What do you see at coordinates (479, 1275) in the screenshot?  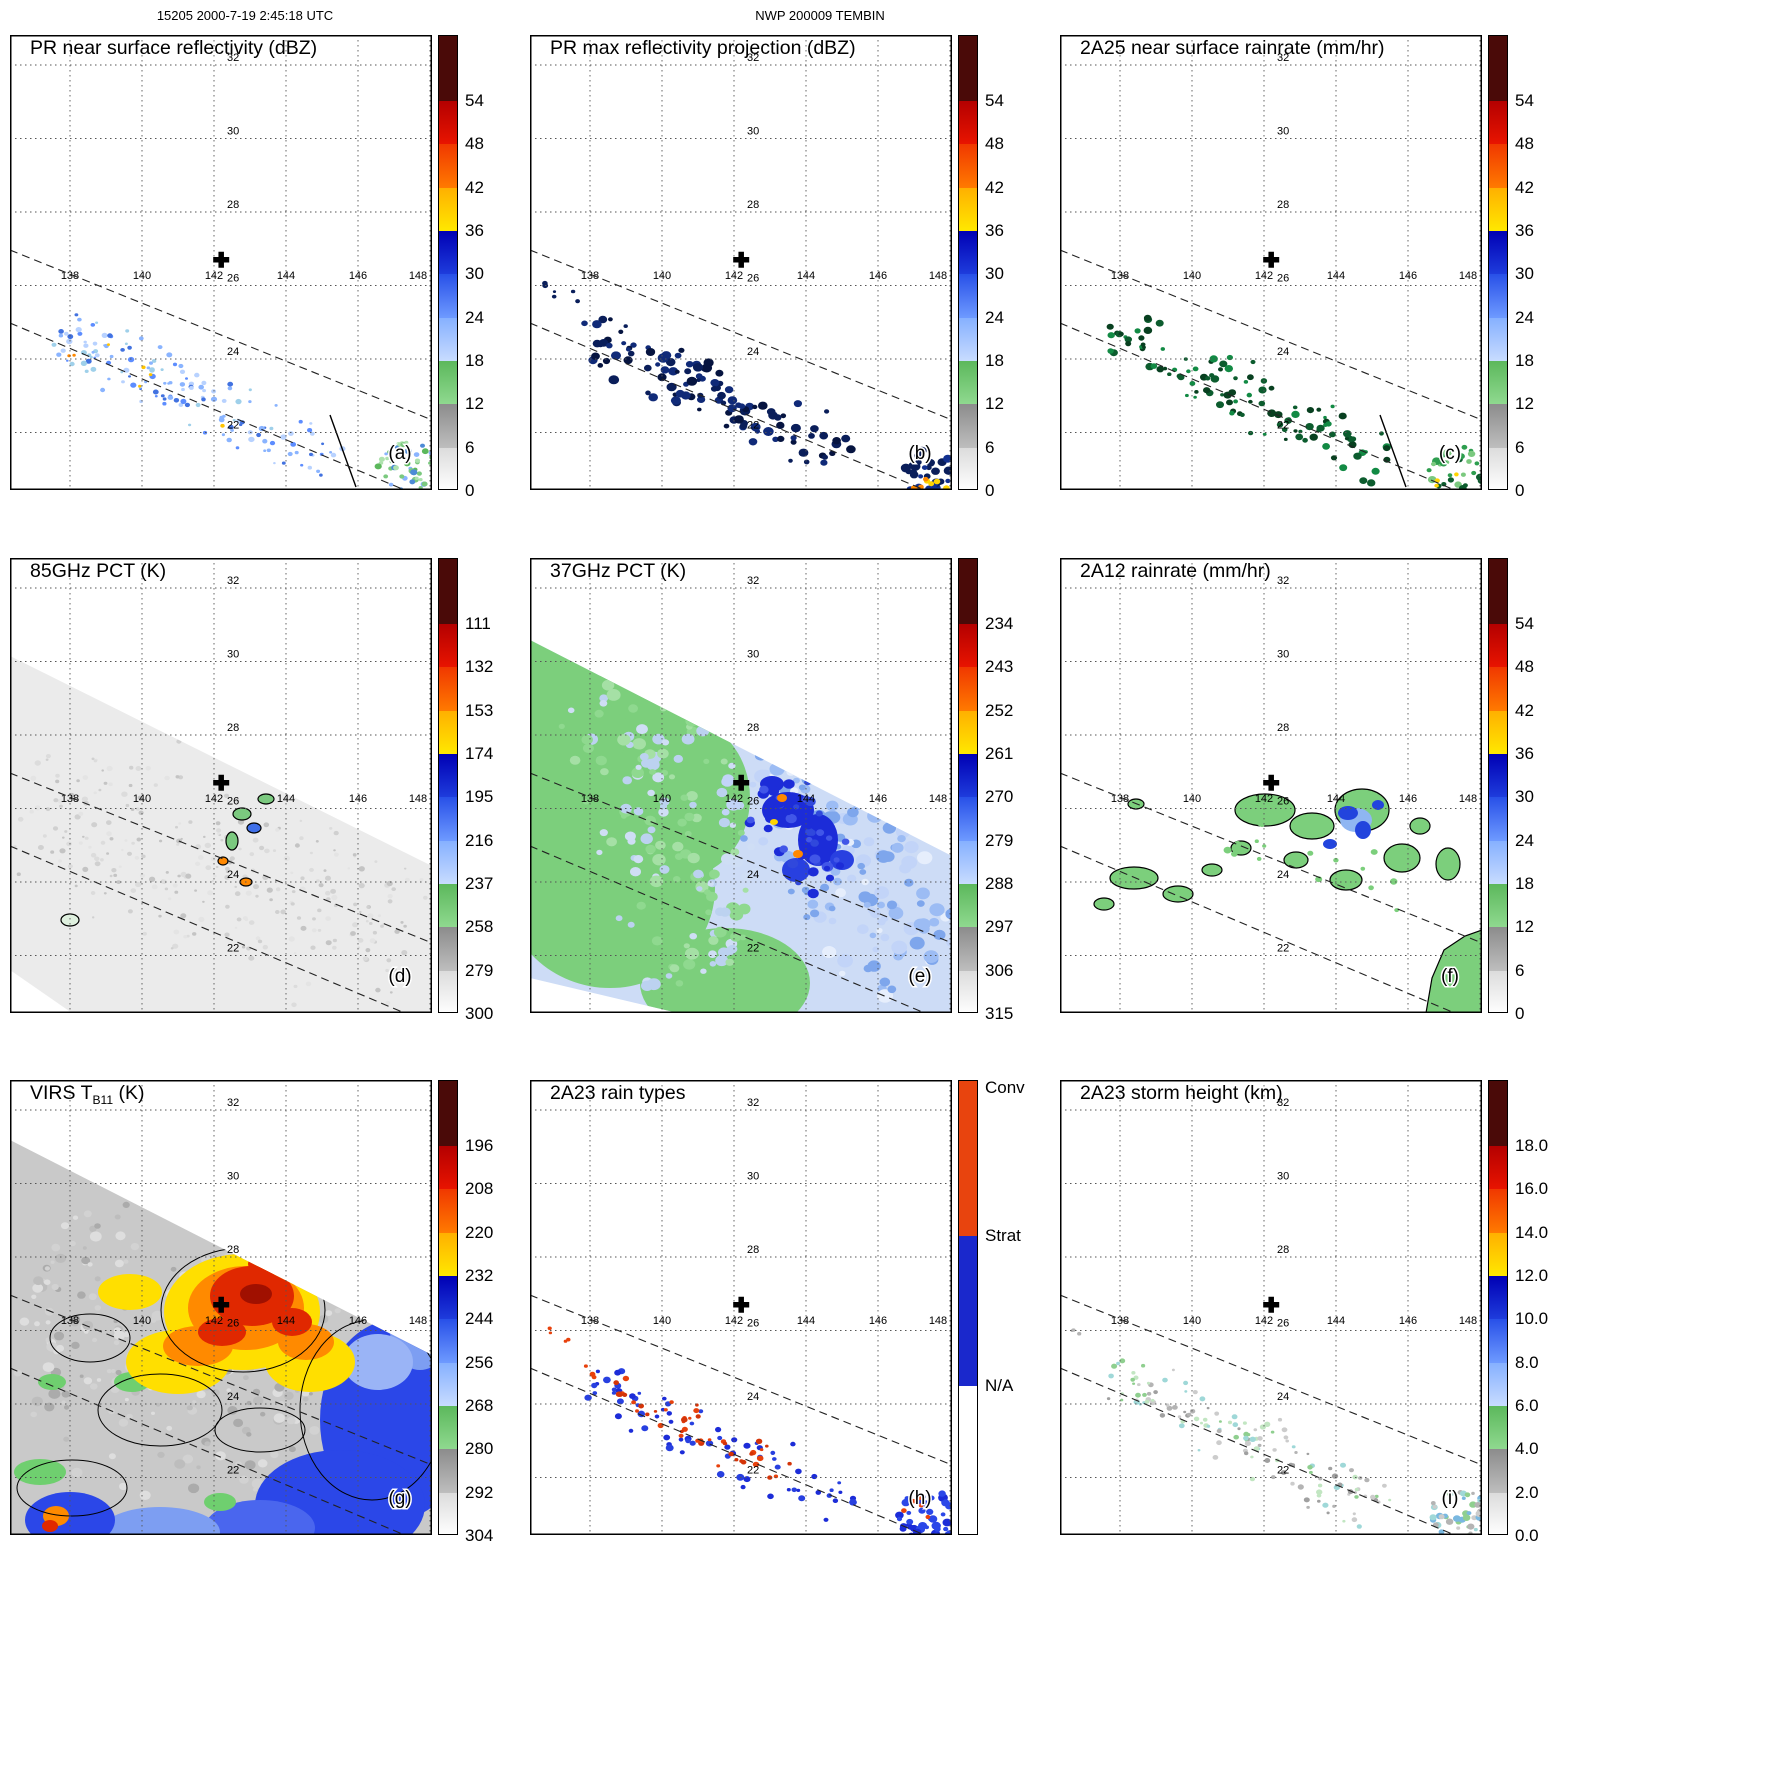 I see `colorbar-tick-label: 232` at bounding box center [479, 1275].